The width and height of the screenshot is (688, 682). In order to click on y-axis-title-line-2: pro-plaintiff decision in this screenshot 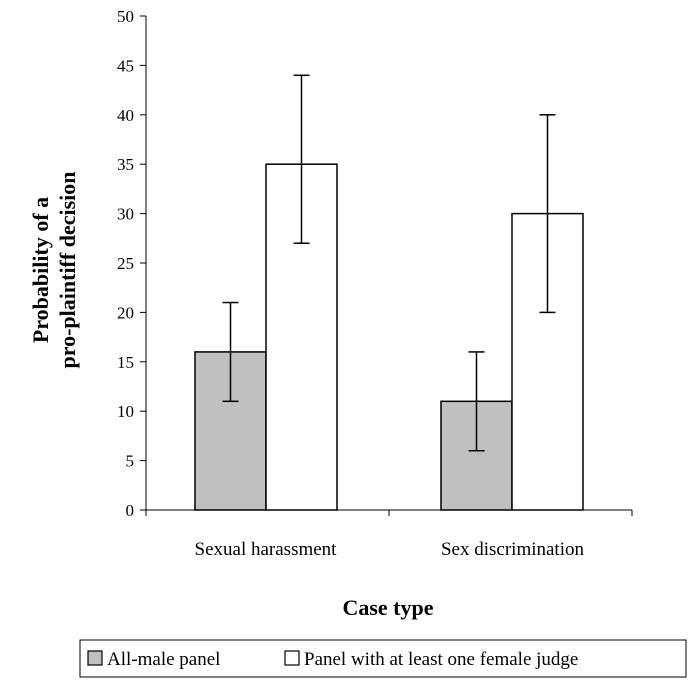, I will do `click(67, 269)`.